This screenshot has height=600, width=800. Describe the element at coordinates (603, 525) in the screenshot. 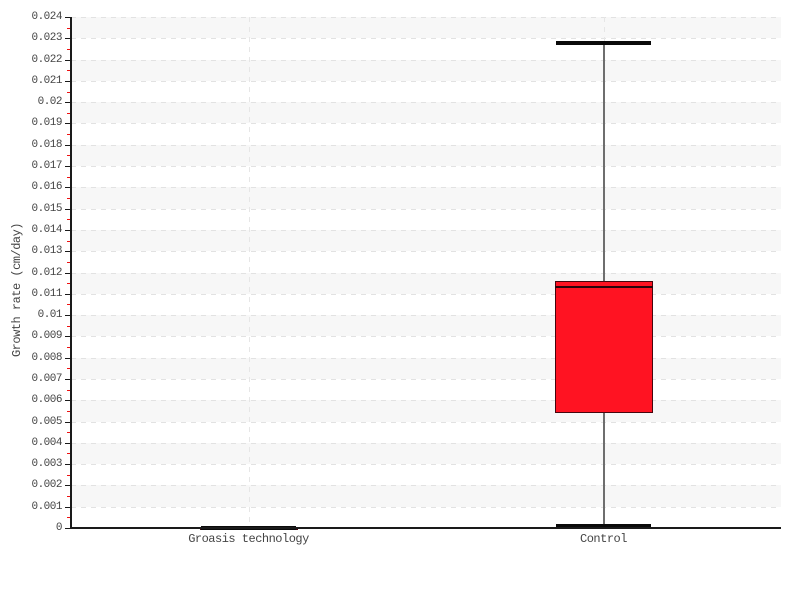

I see `whisker-cap-low` at that location.